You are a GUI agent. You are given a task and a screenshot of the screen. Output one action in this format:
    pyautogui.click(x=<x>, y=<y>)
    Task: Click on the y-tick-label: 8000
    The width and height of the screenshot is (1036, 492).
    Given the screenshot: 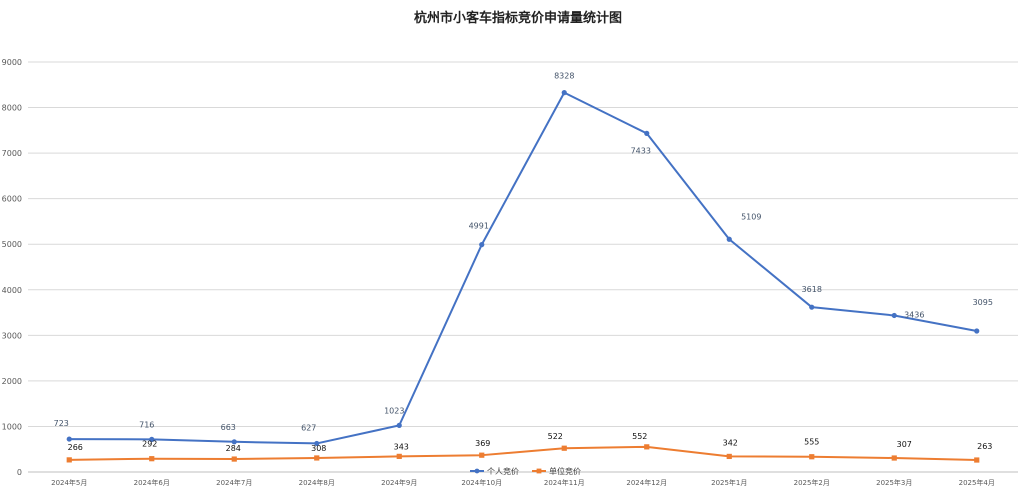 What is the action you would take?
    pyautogui.click(x=12, y=108)
    